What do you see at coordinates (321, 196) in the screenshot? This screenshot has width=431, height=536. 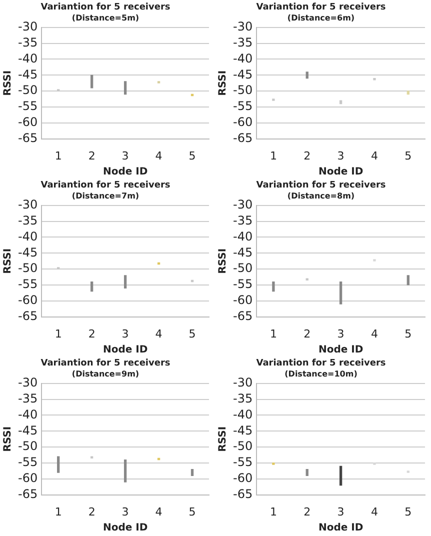 I see `chart-subtitle: (Distance=8m)` at bounding box center [321, 196].